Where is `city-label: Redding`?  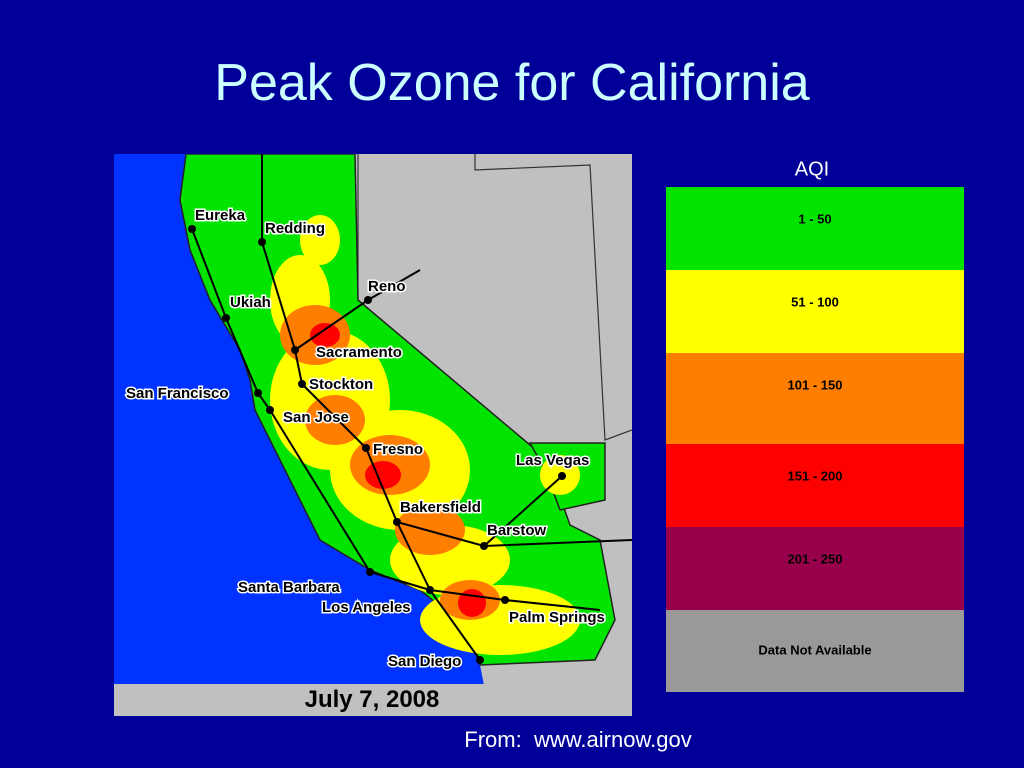 city-label: Redding is located at coordinates (295, 228).